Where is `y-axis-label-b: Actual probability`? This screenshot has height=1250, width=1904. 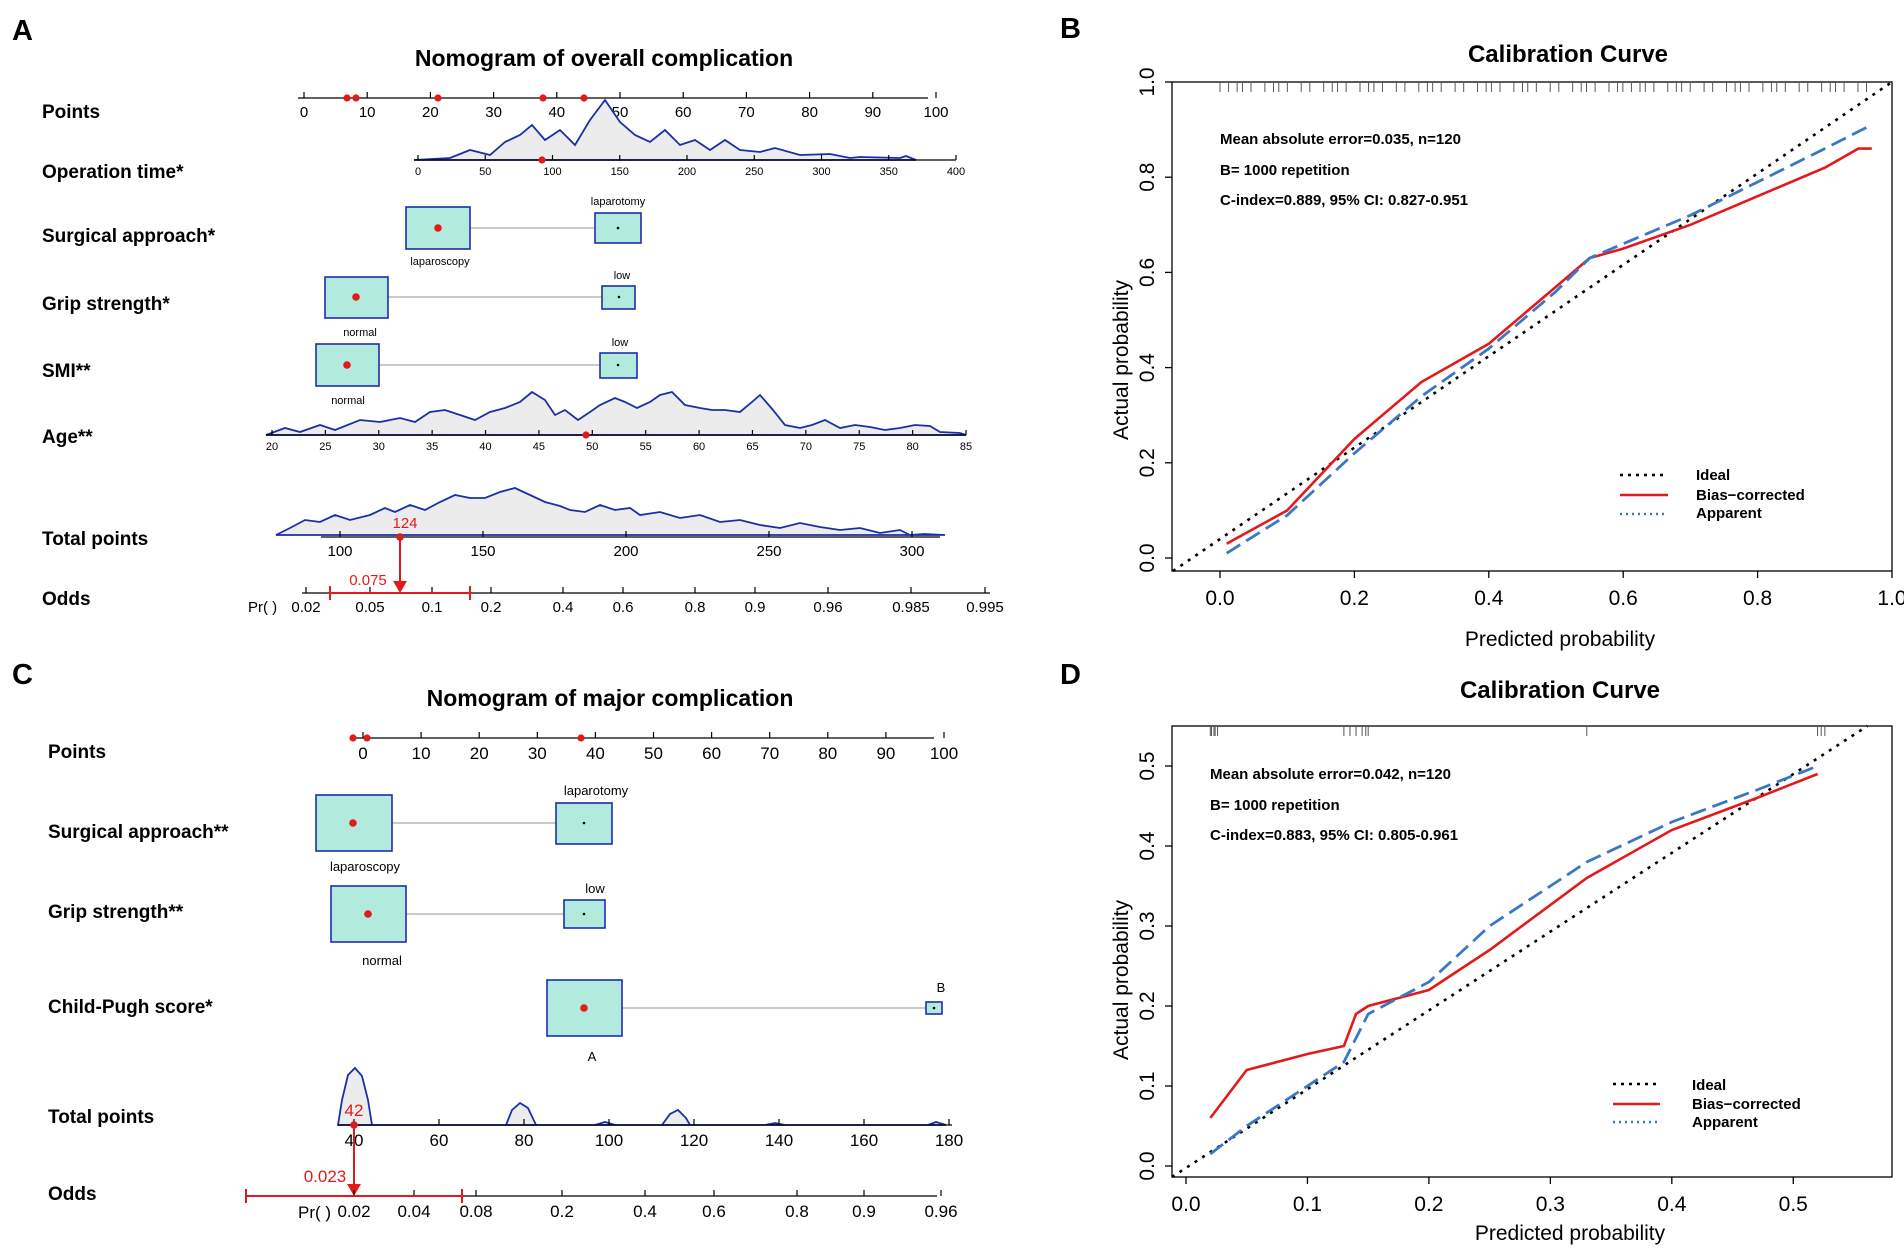 y-axis-label-b: Actual probability is located at coordinates (1121, 360).